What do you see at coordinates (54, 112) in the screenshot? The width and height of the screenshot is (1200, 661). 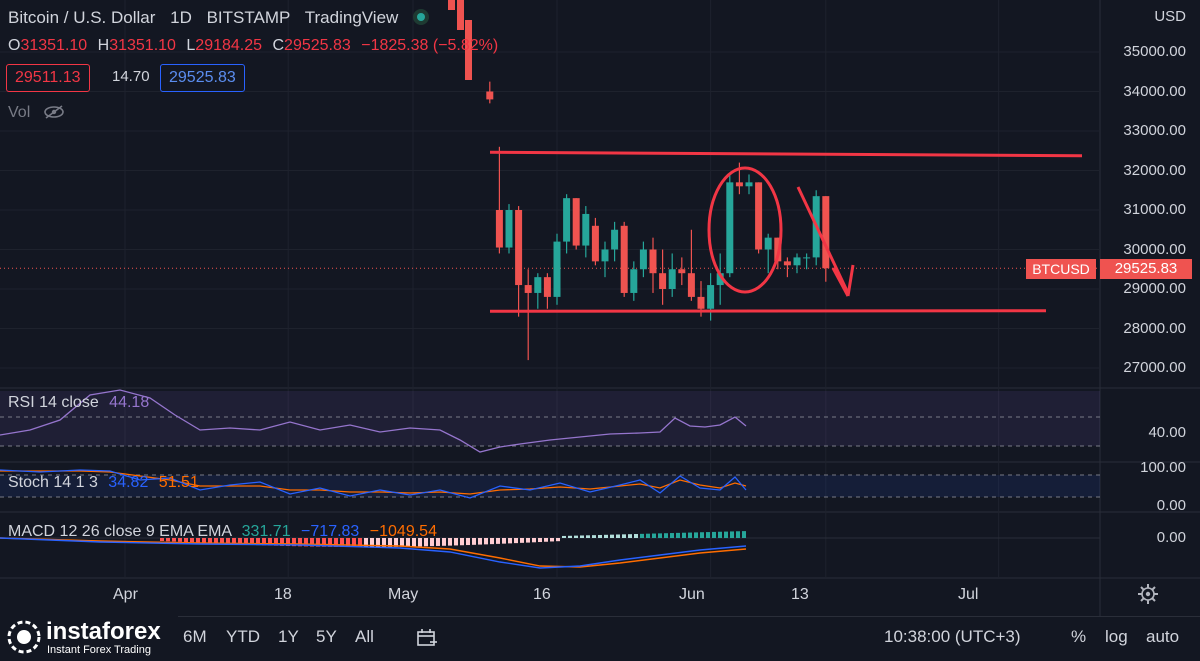 I see `eye-hidden-icon` at bounding box center [54, 112].